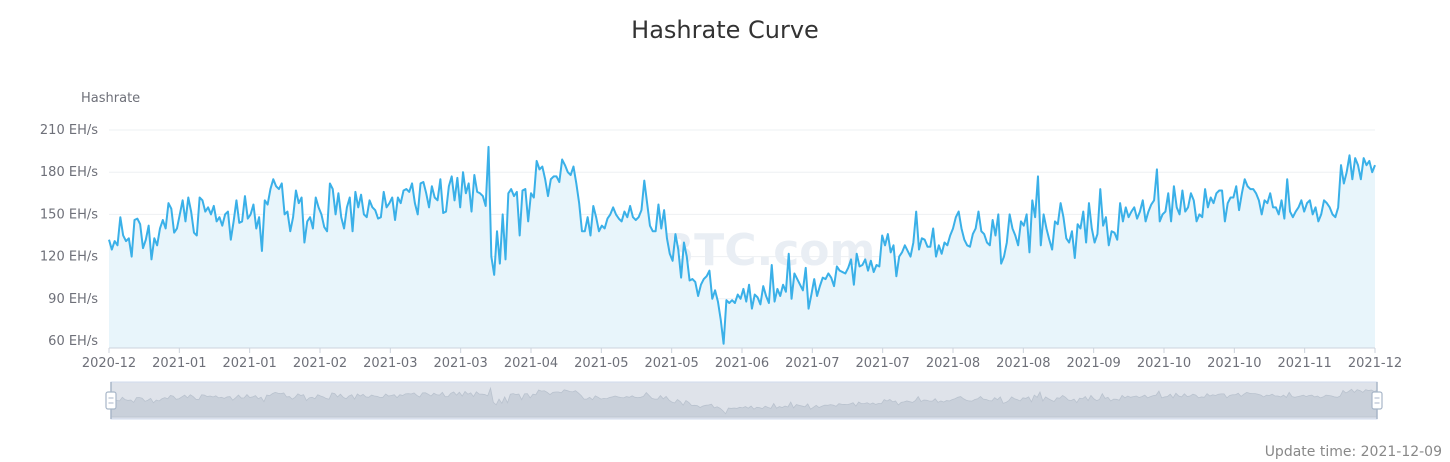 This screenshot has width=1450, height=462. I want to click on y-tick-label: 60 EH/s, so click(73, 341).